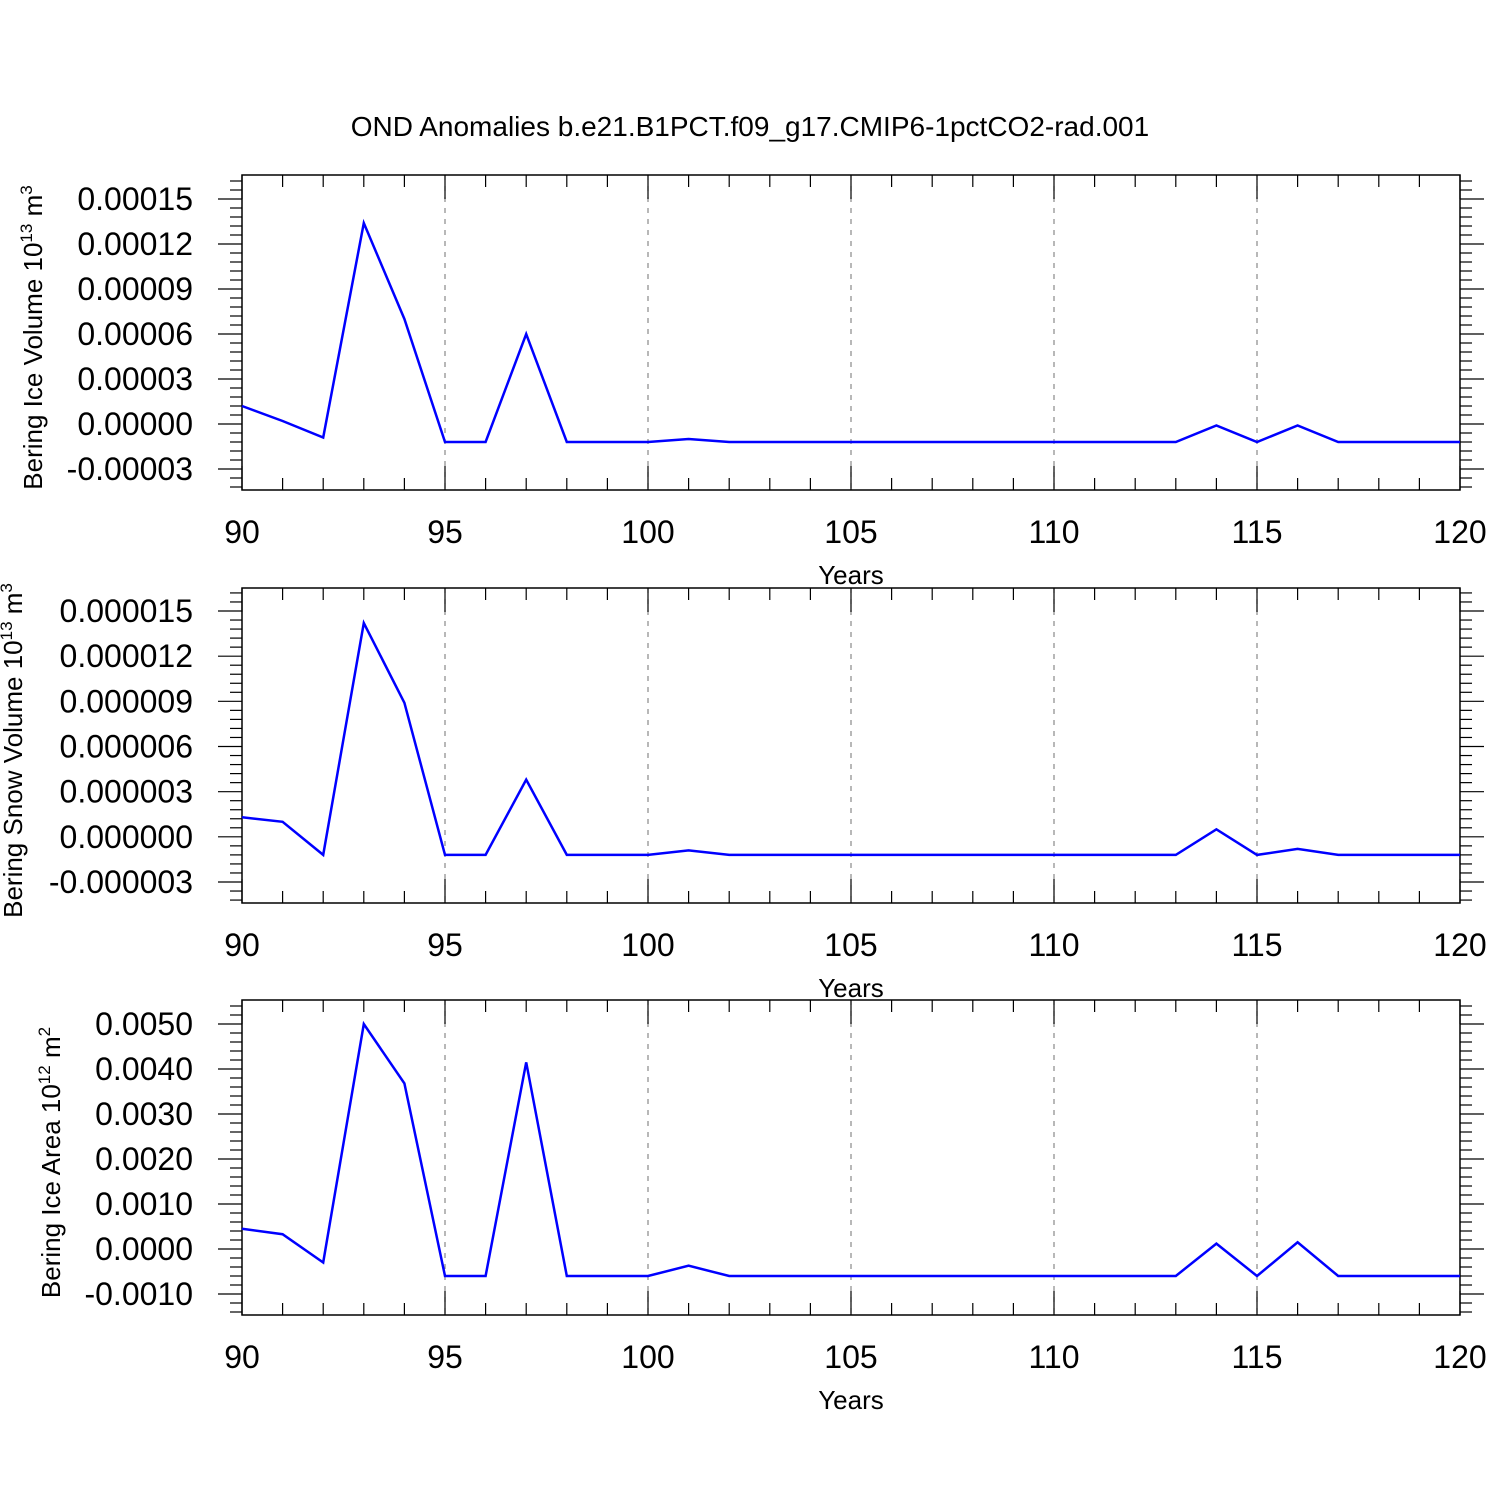 This screenshot has height=1500, width=1500. What do you see at coordinates (135, 289) in the screenshot?
I see `y-tick-label: 0.00009` at bounding box center [135, 289].